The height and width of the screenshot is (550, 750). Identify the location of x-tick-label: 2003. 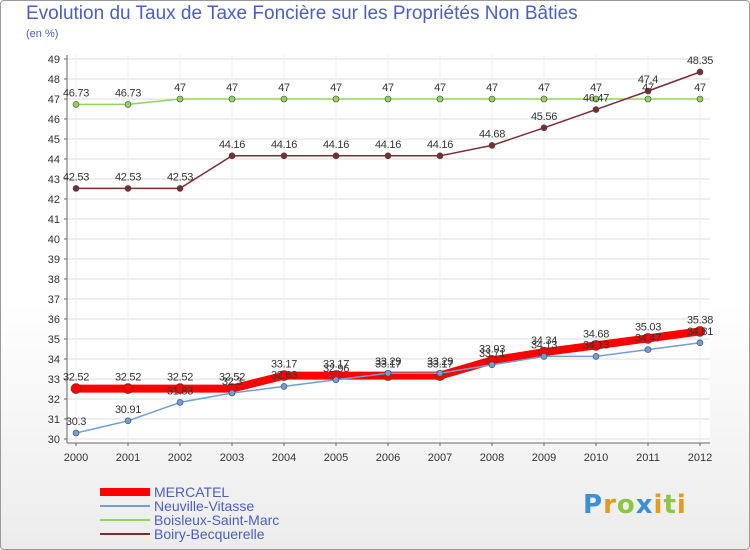
(232, 458).